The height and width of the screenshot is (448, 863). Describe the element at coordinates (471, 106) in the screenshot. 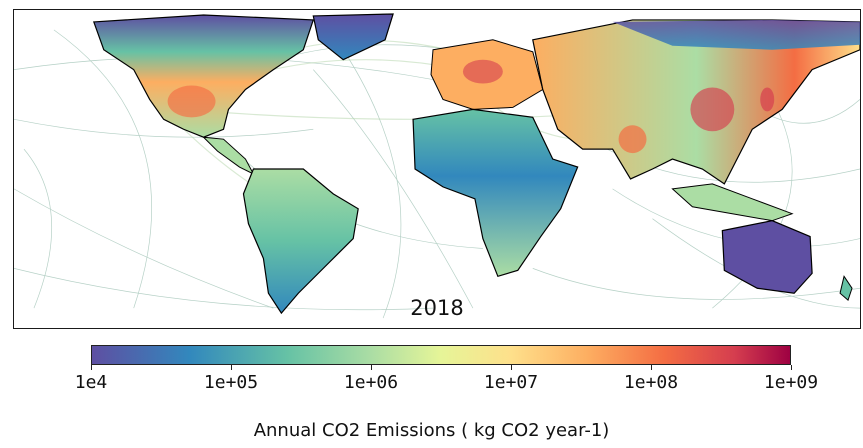

I see `emission-hotspots` at that location.